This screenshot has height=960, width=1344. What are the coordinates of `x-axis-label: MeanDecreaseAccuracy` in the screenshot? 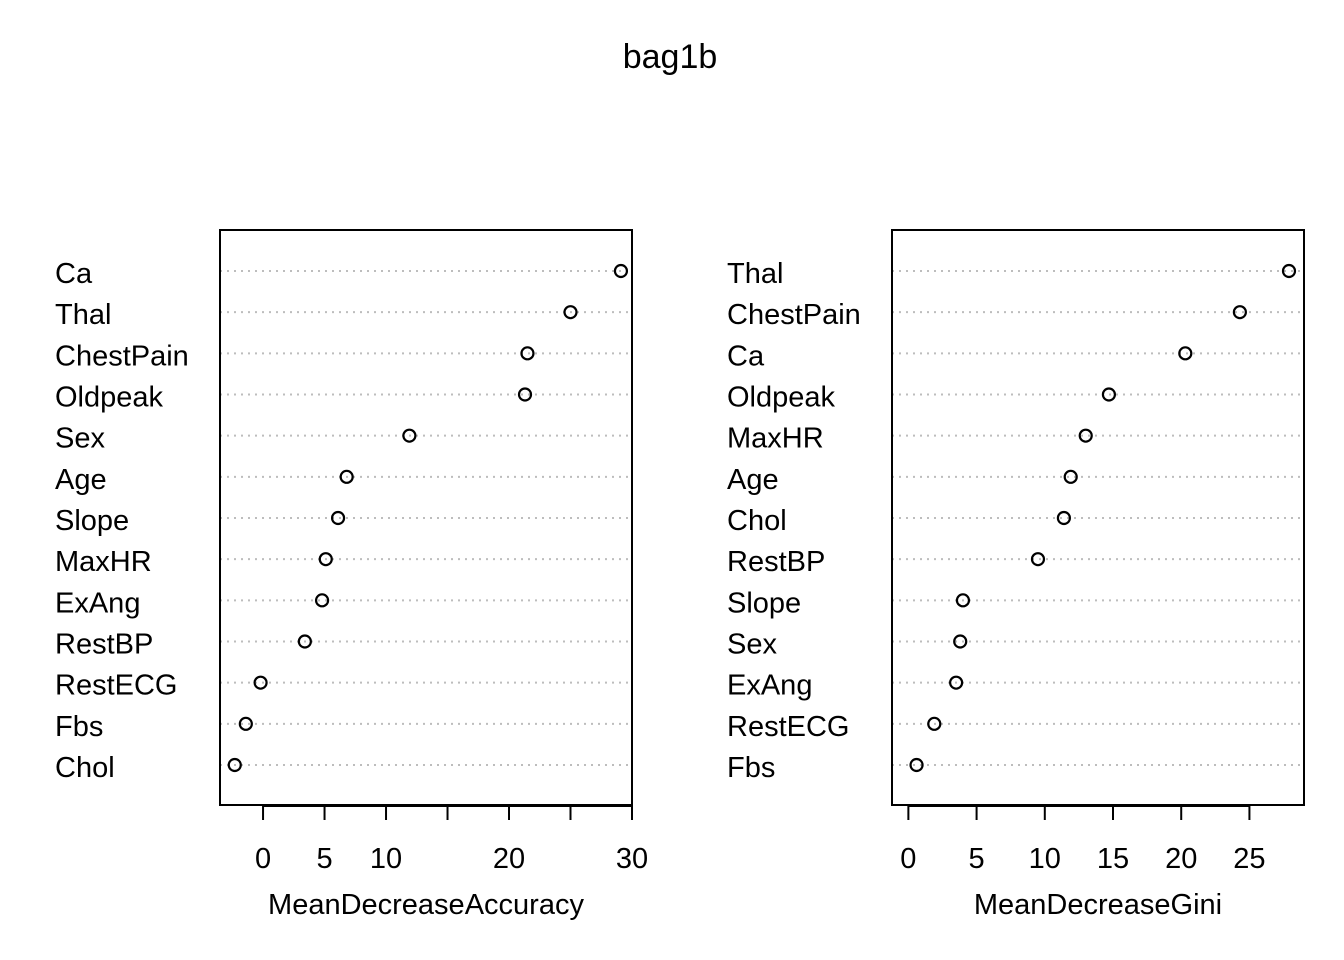 It's located at (426, 905).